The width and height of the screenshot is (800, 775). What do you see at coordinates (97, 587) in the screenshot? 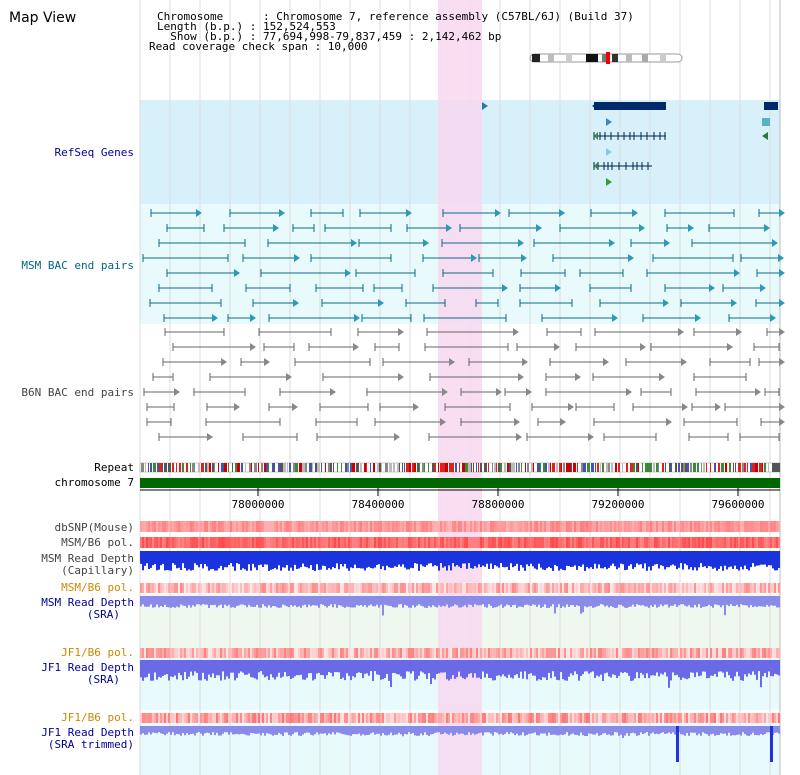
I see `track-label-msm-b6-pol-2: MSM/B6 pol.` at bounding box center [97, 587].